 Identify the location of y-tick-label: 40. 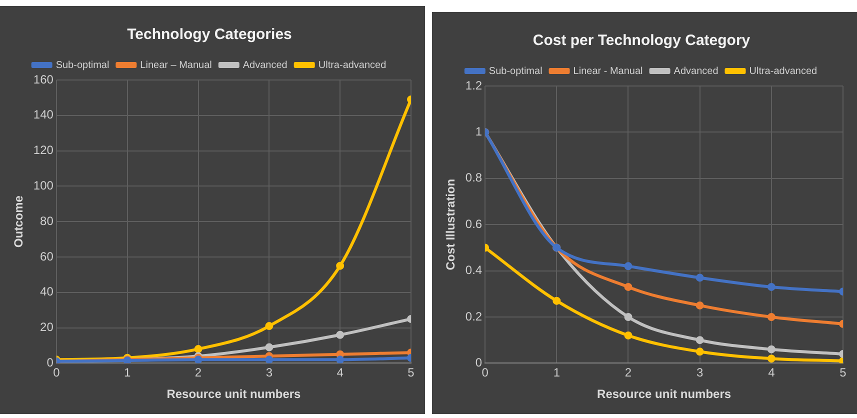
(47, 291).